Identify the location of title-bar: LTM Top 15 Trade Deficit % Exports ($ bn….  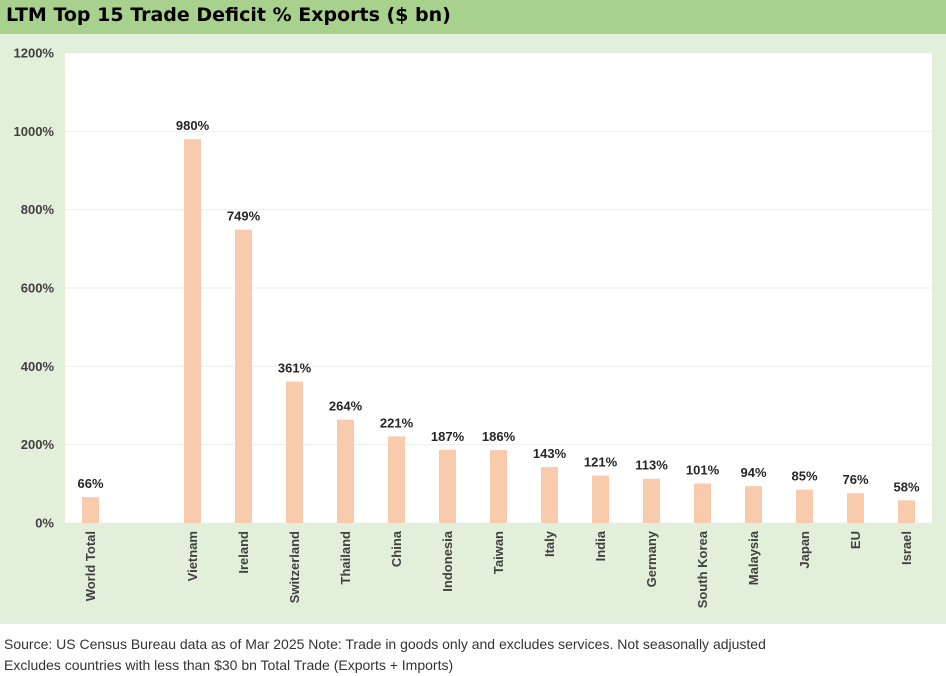
(473, 17).